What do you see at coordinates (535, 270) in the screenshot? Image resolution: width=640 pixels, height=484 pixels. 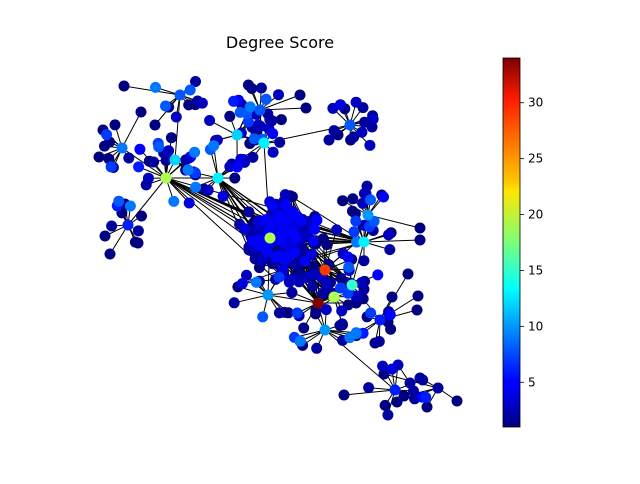 I see `colorbar-tick-label: 15` at bounding box center [535, 270].